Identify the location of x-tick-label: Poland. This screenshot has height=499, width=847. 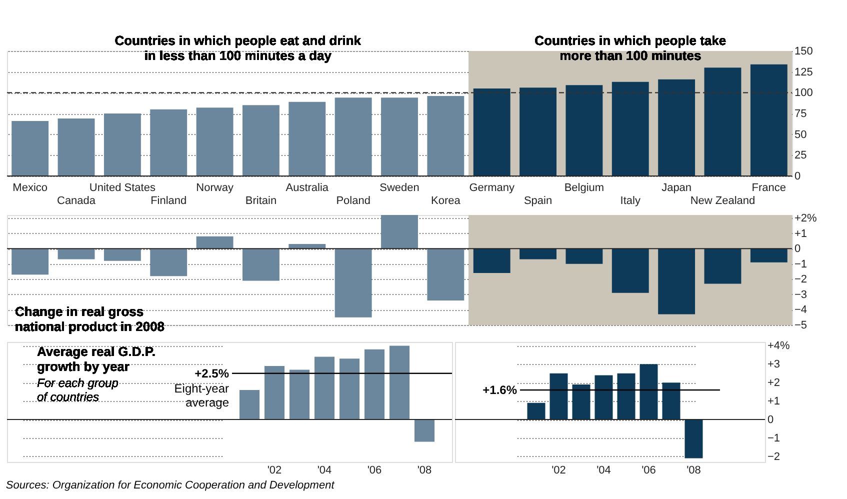
(353, 201).